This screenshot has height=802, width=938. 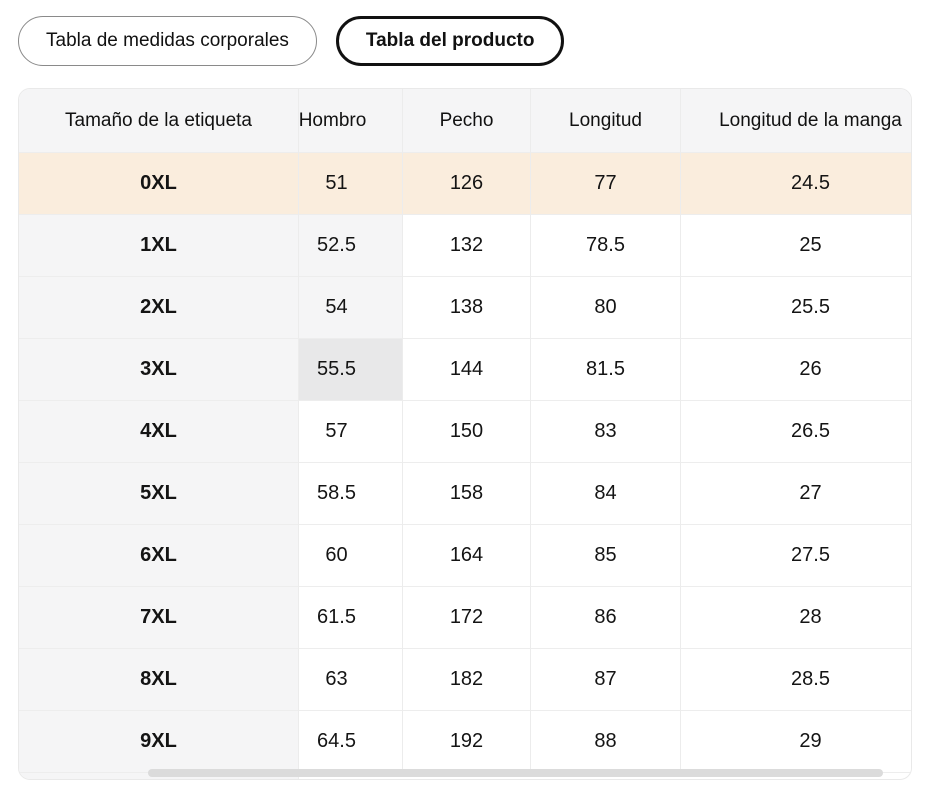 I want to click on size-label-cell: 9XL, so click(x=158, y=742).